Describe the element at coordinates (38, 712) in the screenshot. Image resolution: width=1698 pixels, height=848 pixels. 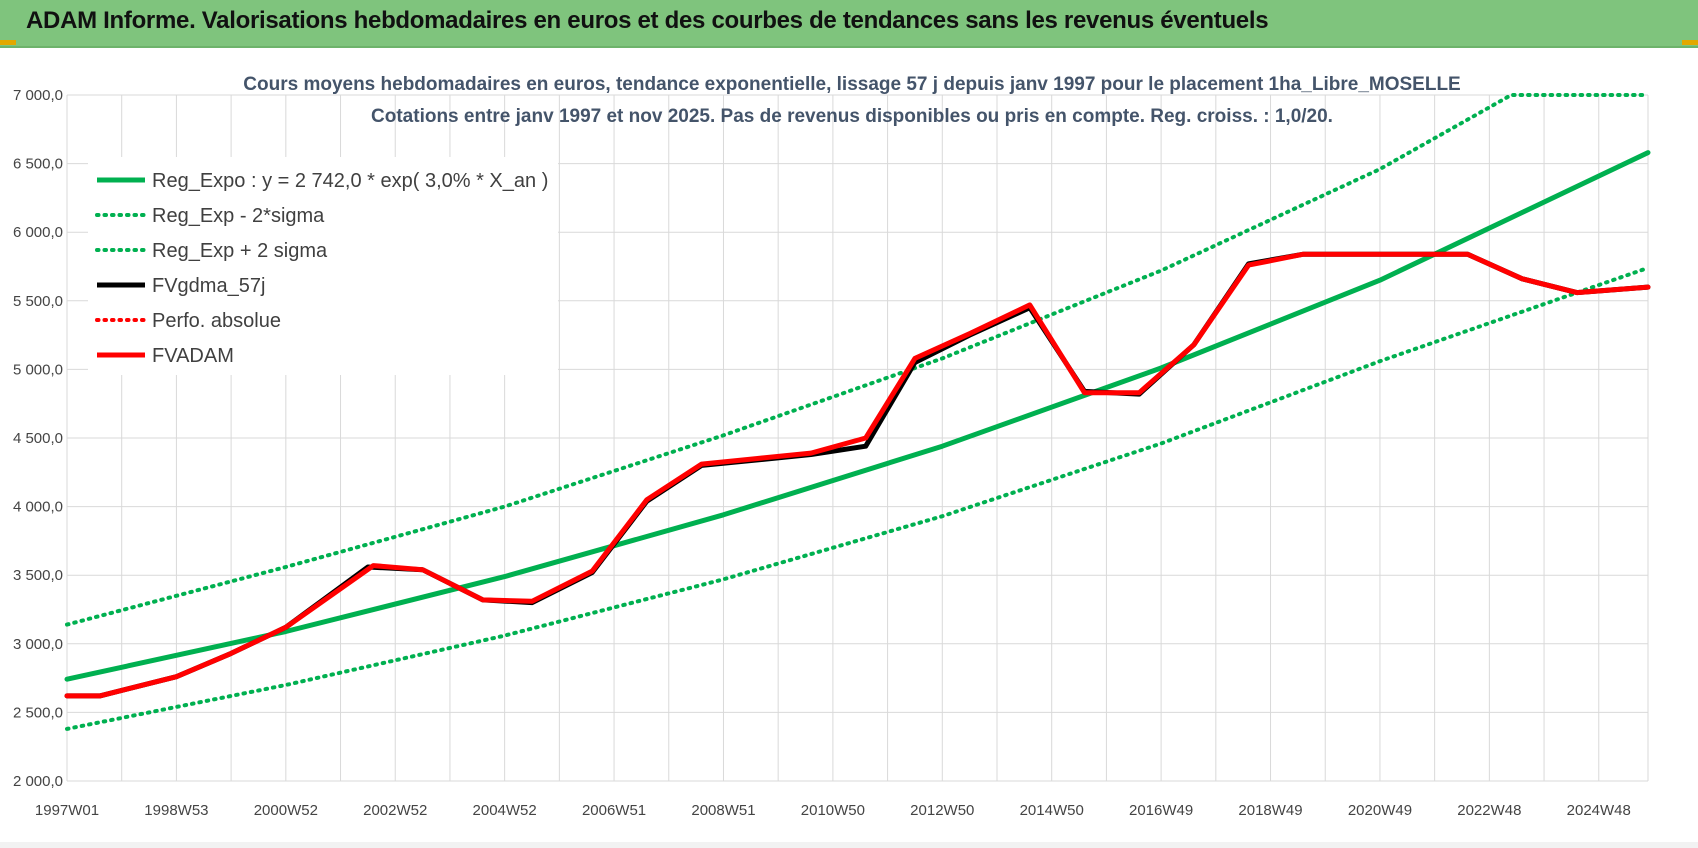
I see `y-tick-label: 2 500,0` at that location.